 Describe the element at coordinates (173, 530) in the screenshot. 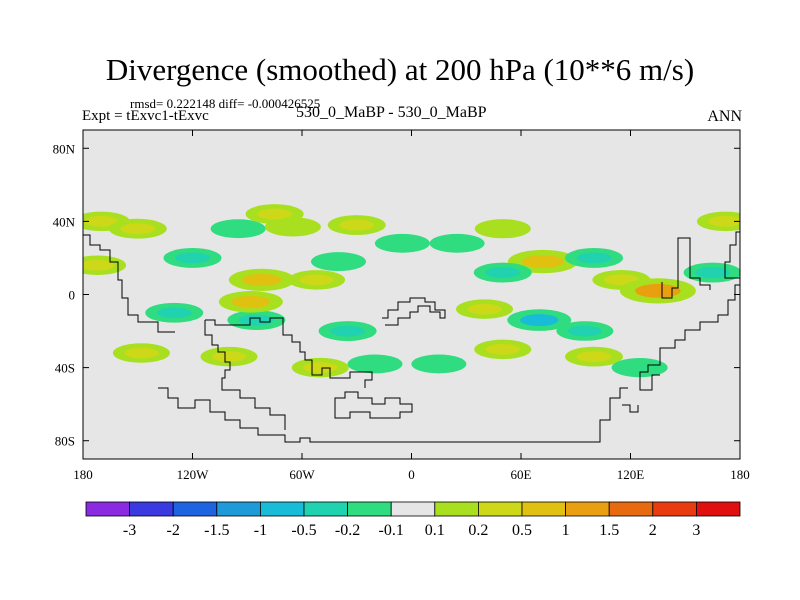

I see `colorbar-label: -2` at that location.